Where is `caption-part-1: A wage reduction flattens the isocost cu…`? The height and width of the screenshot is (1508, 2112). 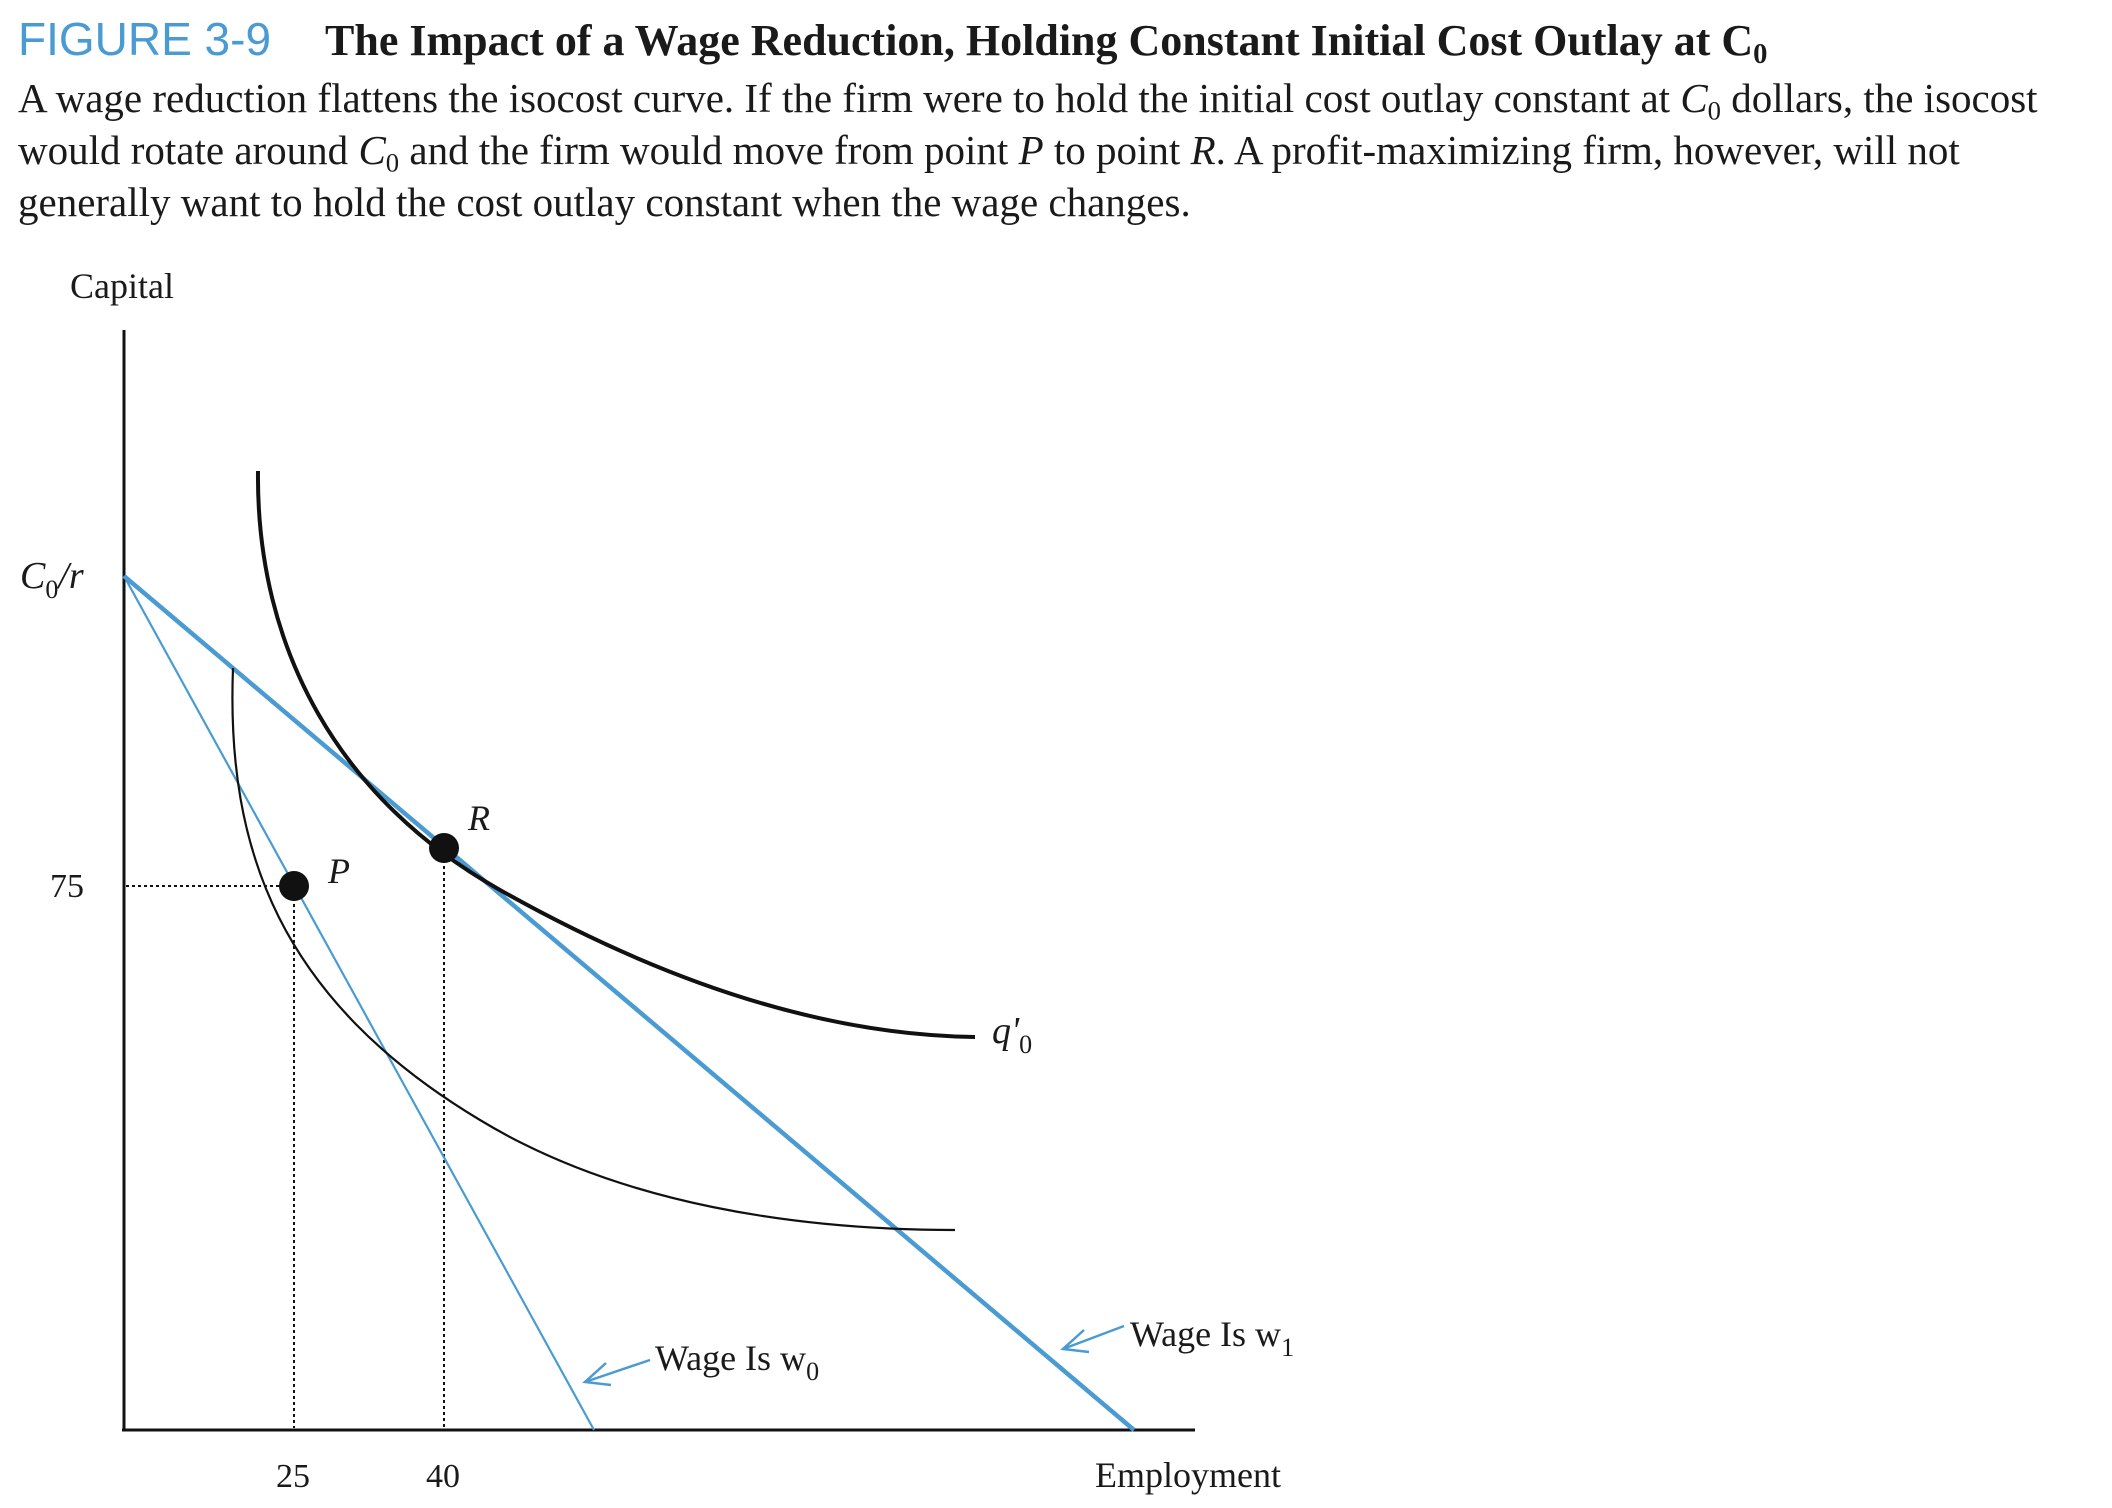
caption-part-1: A wage reduction flattens the isocost cu… is located at coordinates (849, 98).